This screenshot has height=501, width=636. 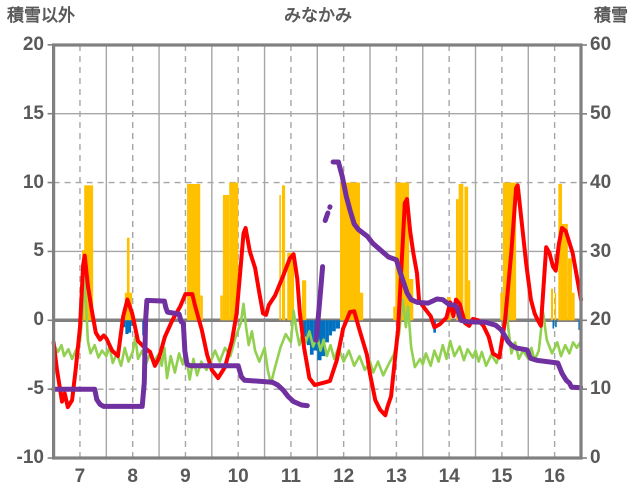 What do you see at coordinates (238, 476) in the screenshot?
I see `x-axis-tick-label: 10` at bounding box center [238, 476].